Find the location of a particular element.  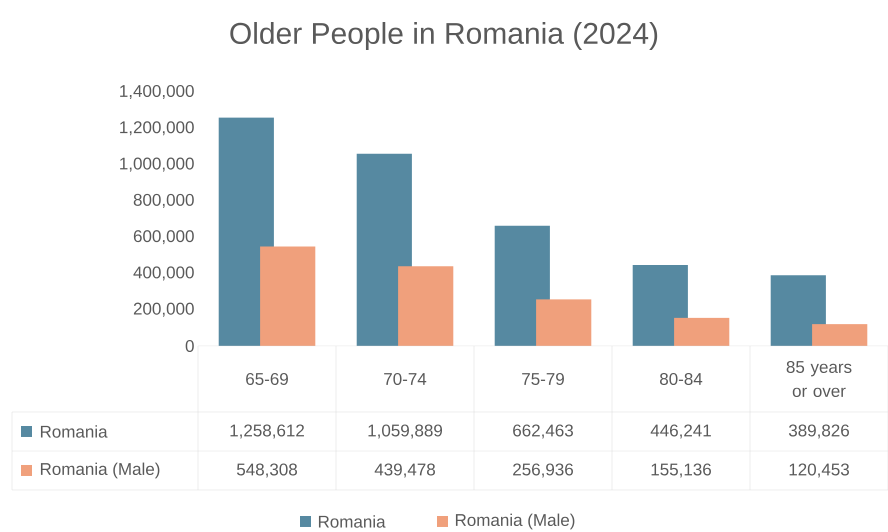

x-tick-label: 70-74 is located at coordinates (405, 379).